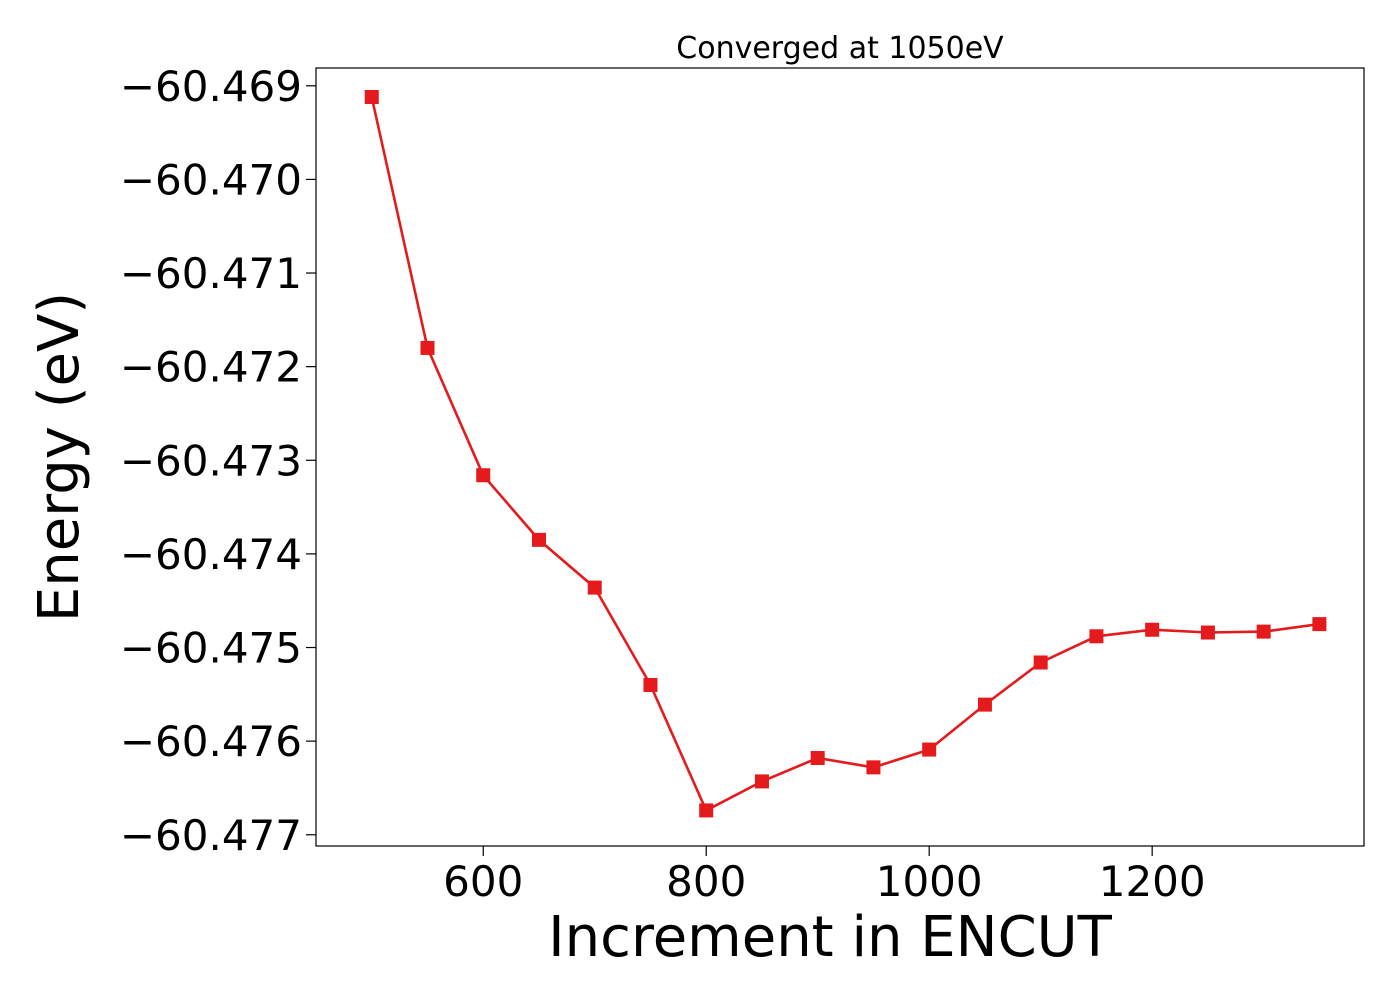 Image resolution: width=1400 pixels, height=1000 pixels. I want to click on x-tick-label: 1200, so click(1152, 881).